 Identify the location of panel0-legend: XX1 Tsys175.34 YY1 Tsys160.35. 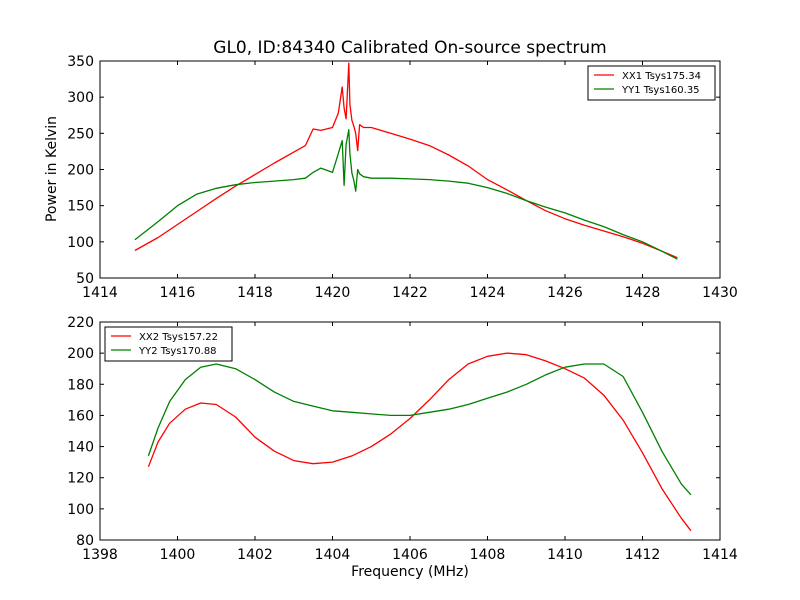
(651, 83).